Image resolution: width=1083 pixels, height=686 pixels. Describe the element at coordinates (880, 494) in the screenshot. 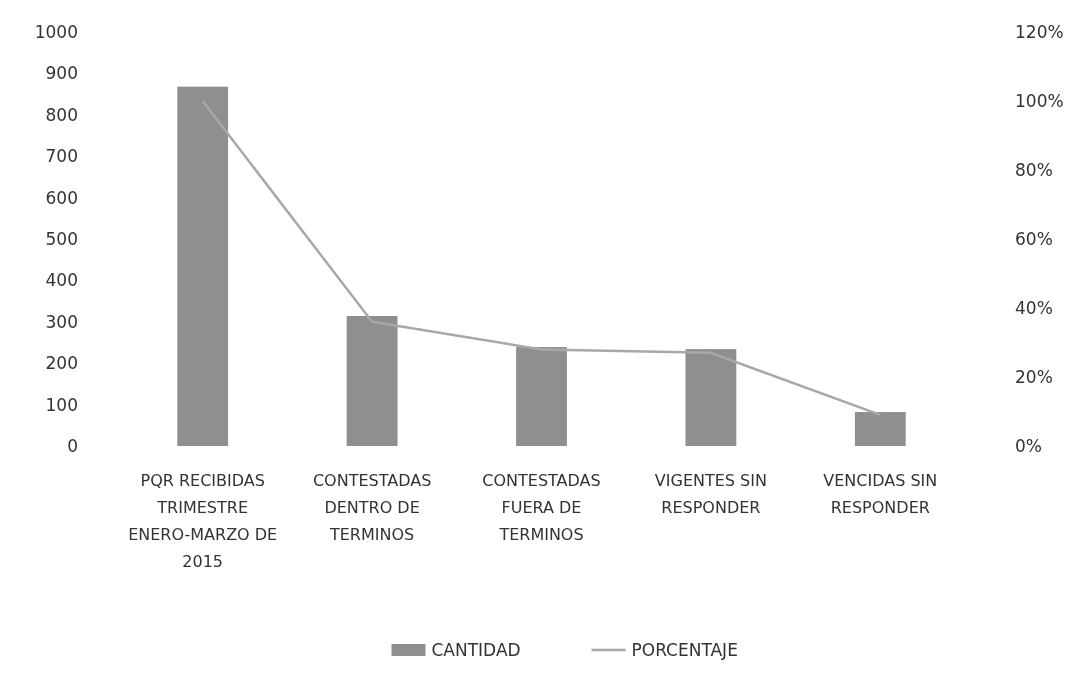

I see `x-tick-label: VENCIDAS SIN RESPONDER` at that location.